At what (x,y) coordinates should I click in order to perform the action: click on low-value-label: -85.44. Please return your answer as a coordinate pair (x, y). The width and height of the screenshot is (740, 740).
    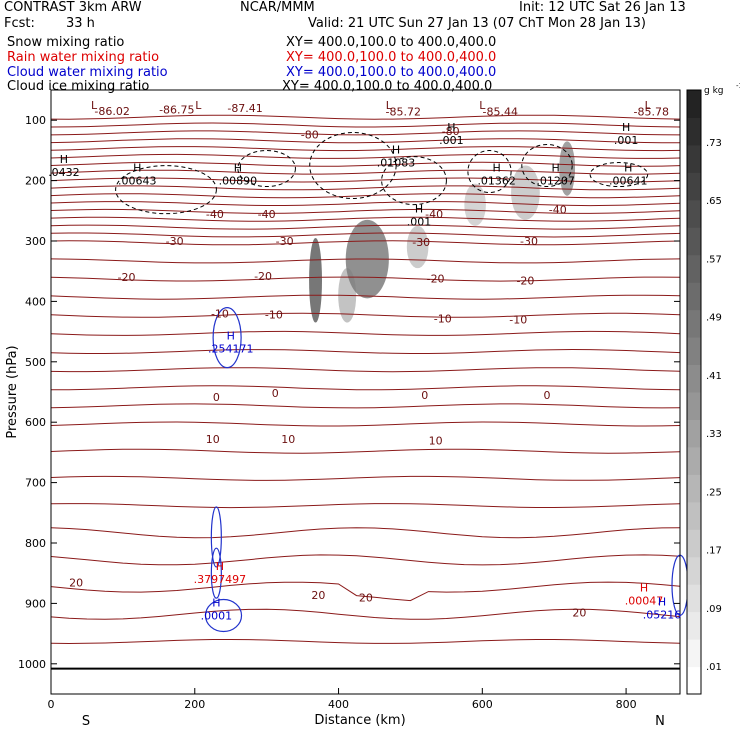
    Looking at the image, I should click on (500, 112).